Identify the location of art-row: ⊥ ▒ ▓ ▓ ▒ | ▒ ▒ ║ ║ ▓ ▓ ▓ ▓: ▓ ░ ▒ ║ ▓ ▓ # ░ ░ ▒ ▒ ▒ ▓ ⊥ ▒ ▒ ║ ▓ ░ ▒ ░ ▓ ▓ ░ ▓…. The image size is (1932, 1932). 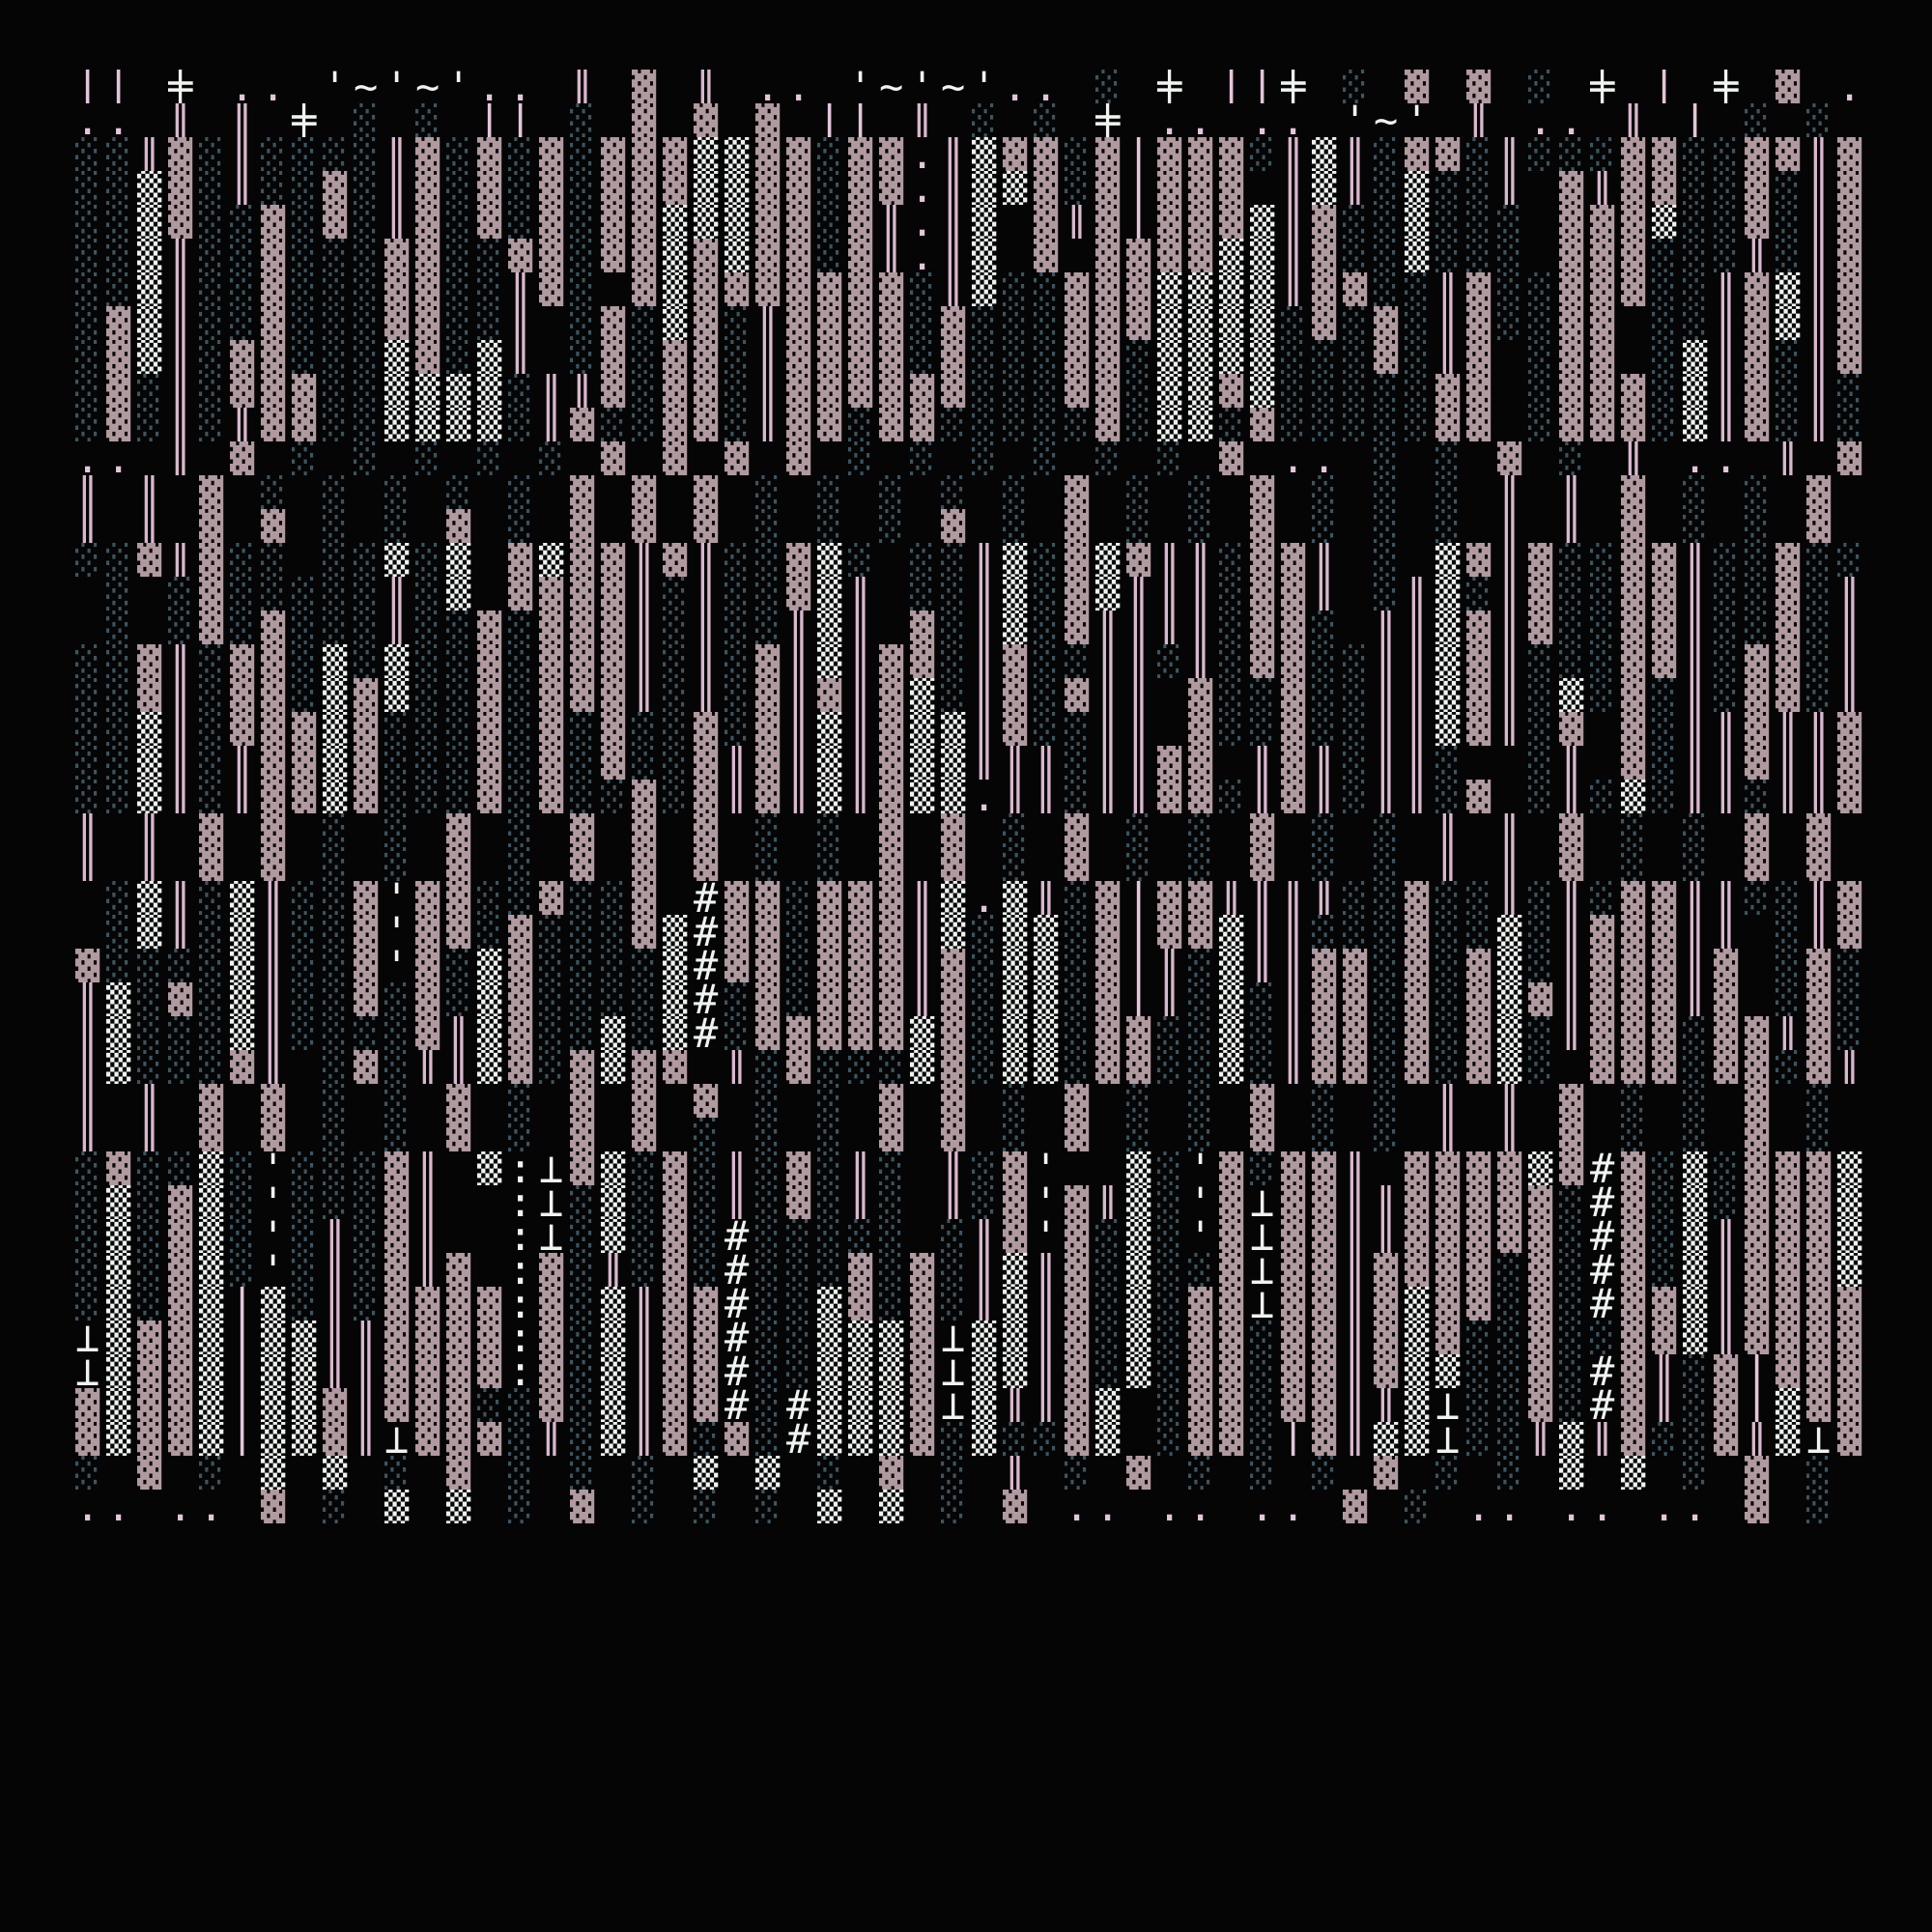
(971, 1337).